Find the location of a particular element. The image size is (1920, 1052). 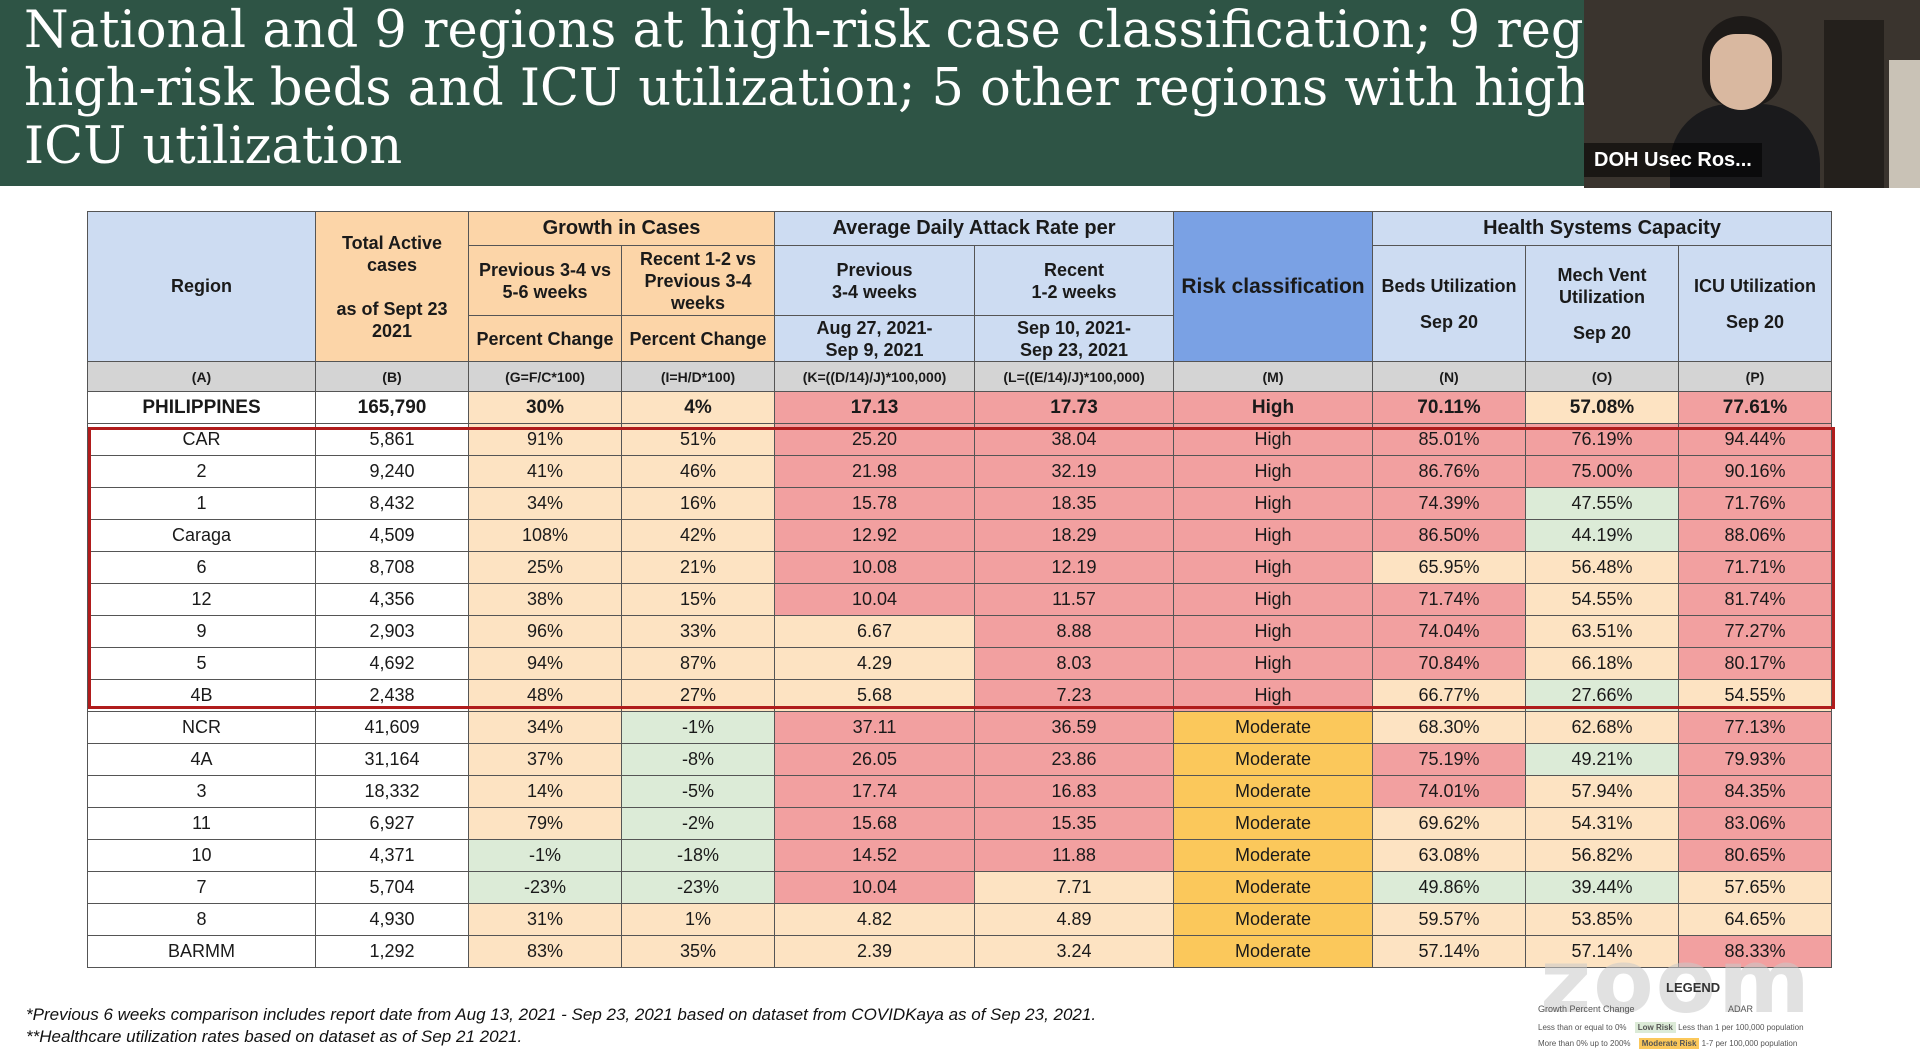

header-total-active: Total Active cases as of Sept 23 2021 is located at coordinates (392, 286).